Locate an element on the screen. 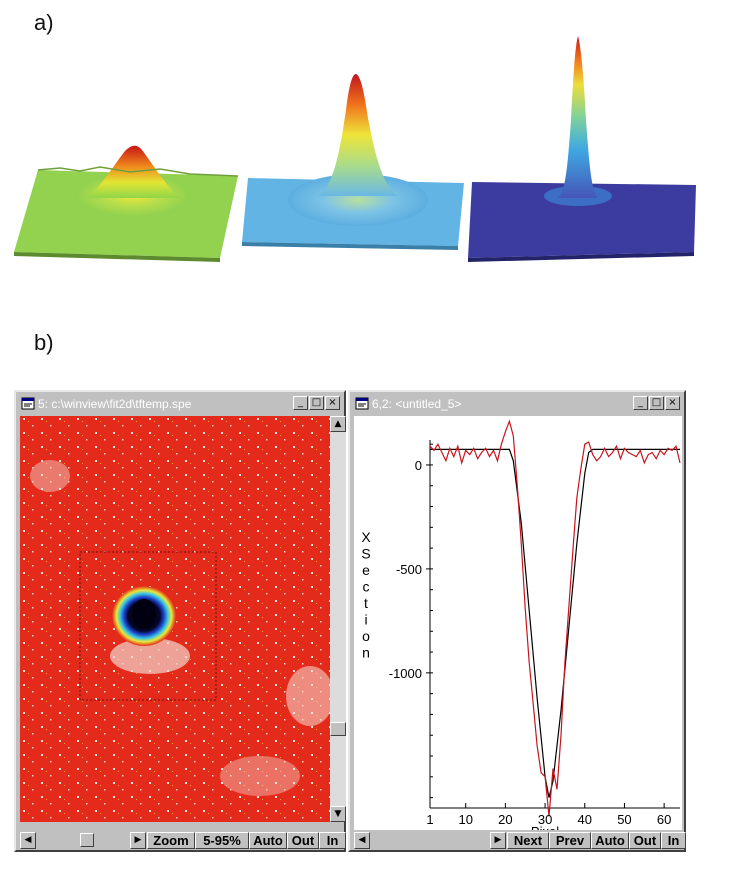 The width and height of the screenshot is (737, 878). y-axis-label-letter: e is located at coordinates (366, 570).